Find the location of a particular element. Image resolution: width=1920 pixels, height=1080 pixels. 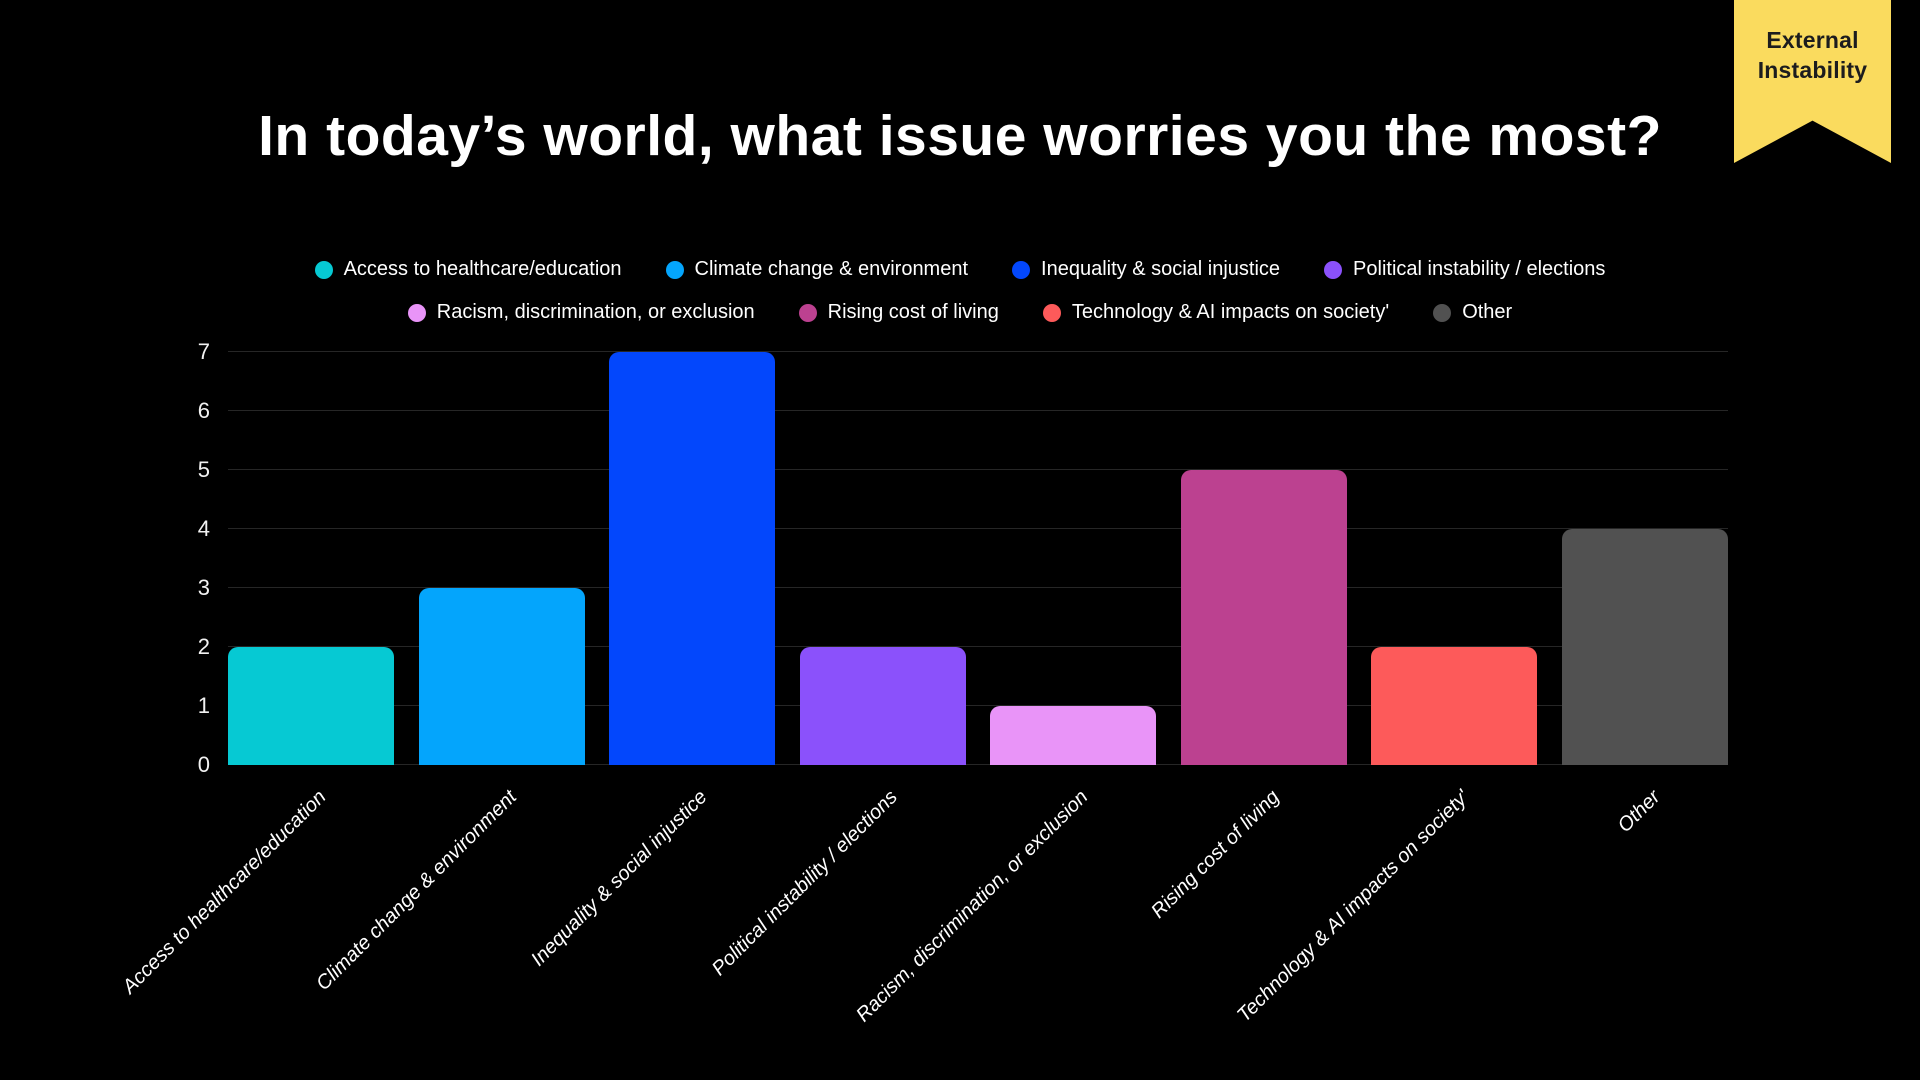

legend-label: Racism, discrimination, or exclusion is located at coordinates (595, 312).